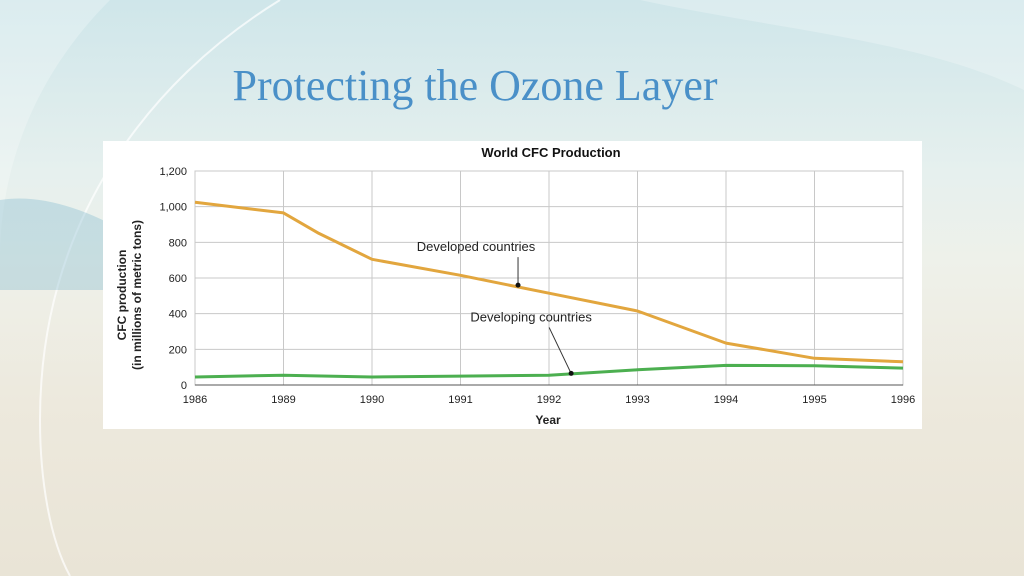  I want to click on x-tick-label: 1995, so click(814, 400).